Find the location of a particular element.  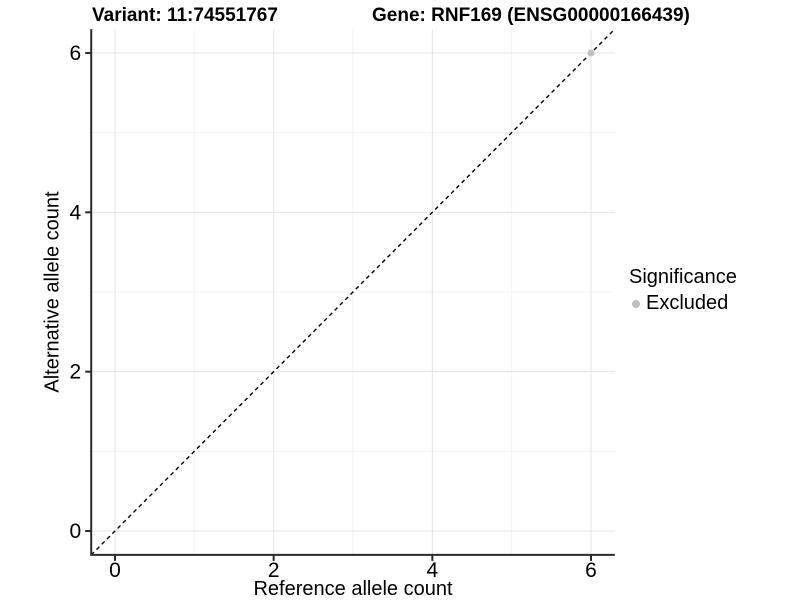

y-axis-title: Alternative allele count is located at coordinates (52, 292).